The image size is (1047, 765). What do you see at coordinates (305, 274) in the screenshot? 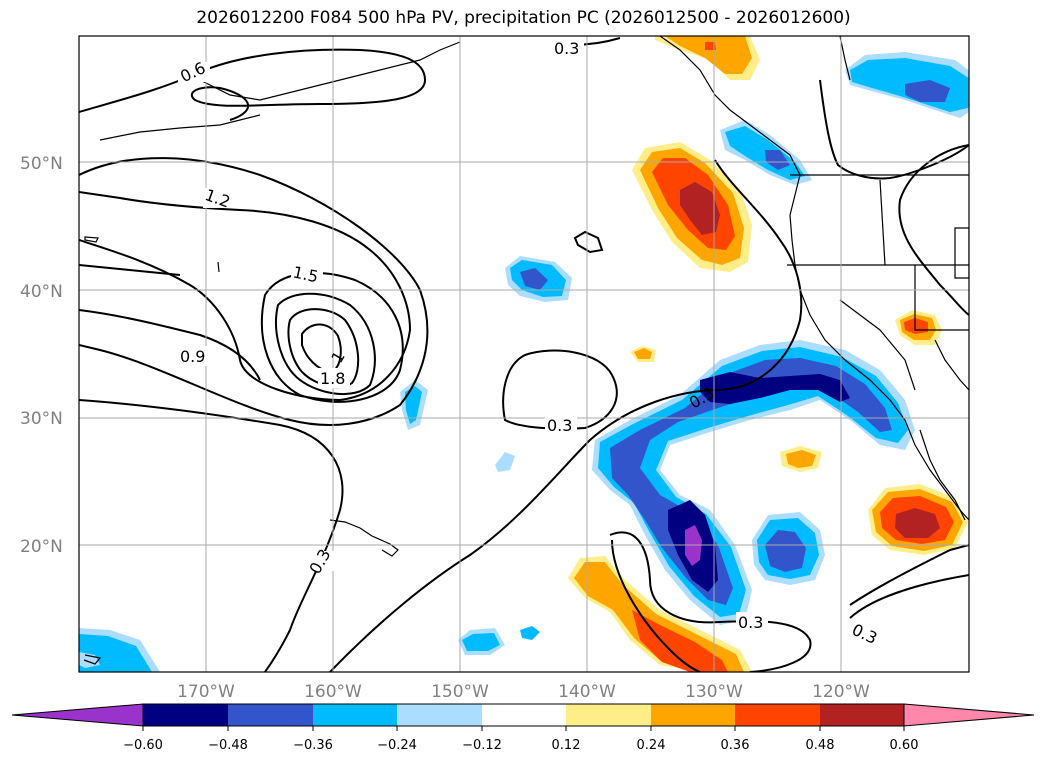
I see `contour-label-1.5: 1.5` at bounding box center [305, 274].